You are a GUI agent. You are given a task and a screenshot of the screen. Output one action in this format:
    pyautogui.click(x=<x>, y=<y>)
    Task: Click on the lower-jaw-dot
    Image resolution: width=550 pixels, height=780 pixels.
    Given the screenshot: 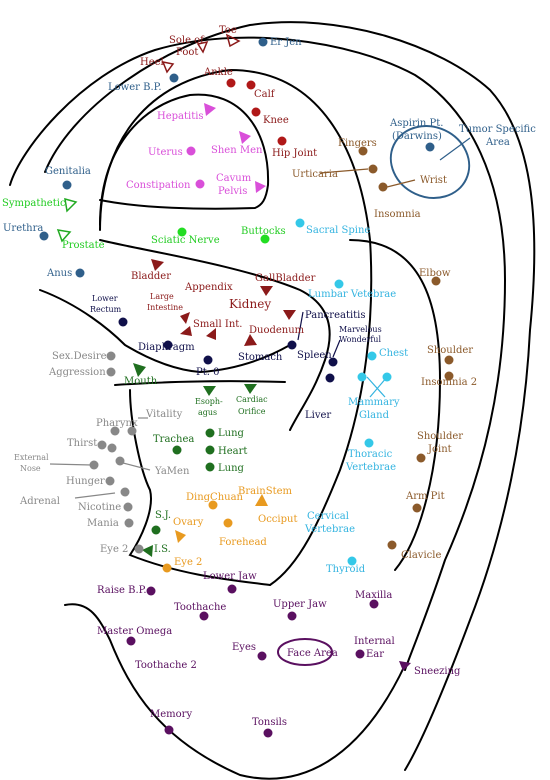 What is the action you would take?
    pyautogui.click(x=232, y=589)
    